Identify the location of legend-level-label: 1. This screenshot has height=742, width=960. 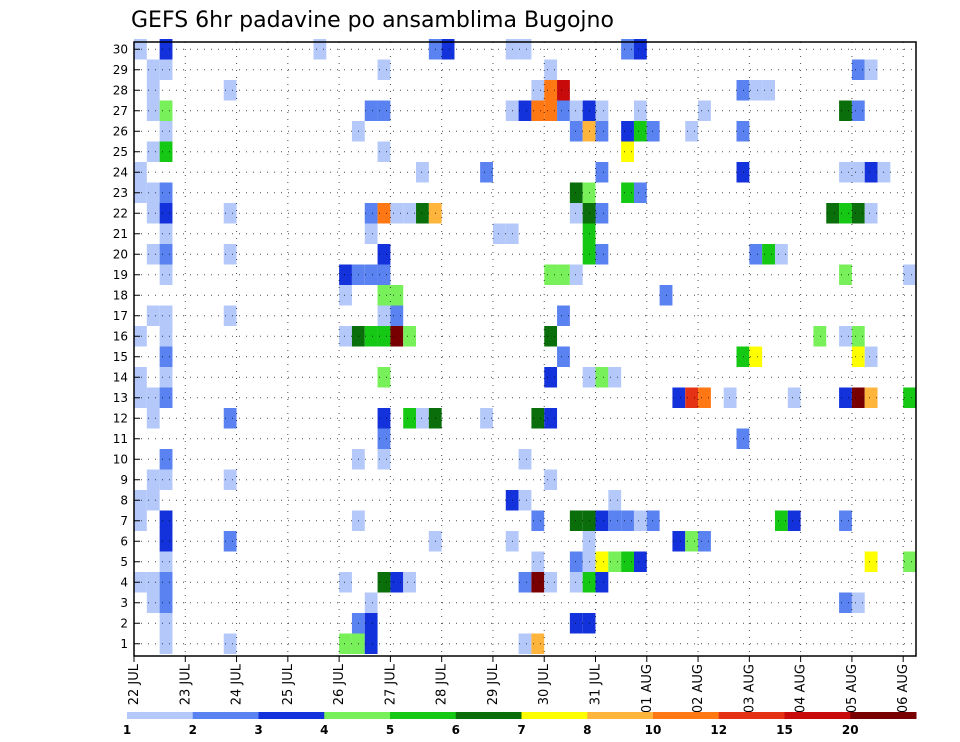
(127, 730).